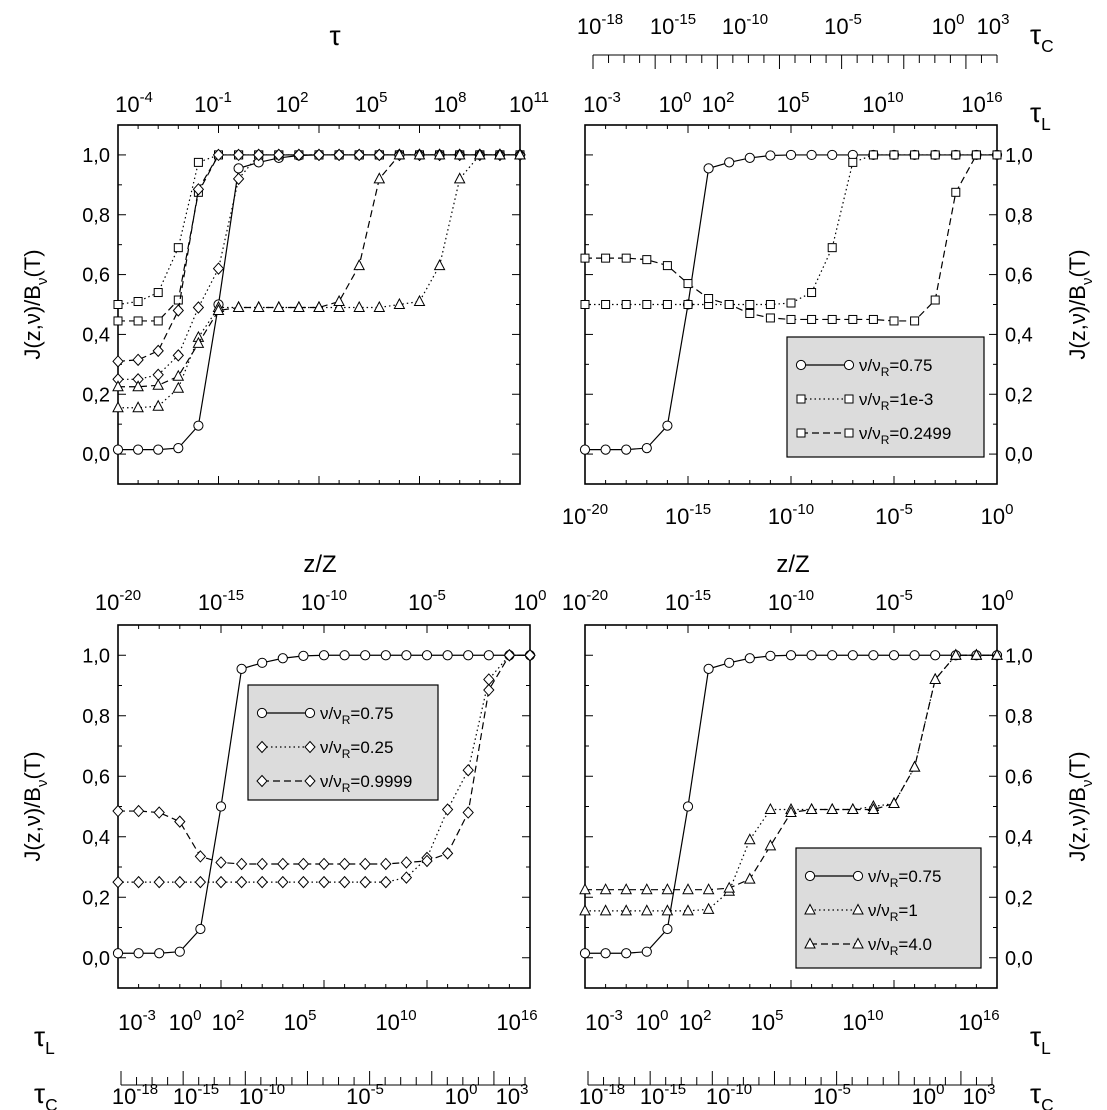 The image size is (1107, 1110). Describe the element at coordinates (213, 103) in the screenshot. I see `tau-tick-label: 10⁻¹` at that location.